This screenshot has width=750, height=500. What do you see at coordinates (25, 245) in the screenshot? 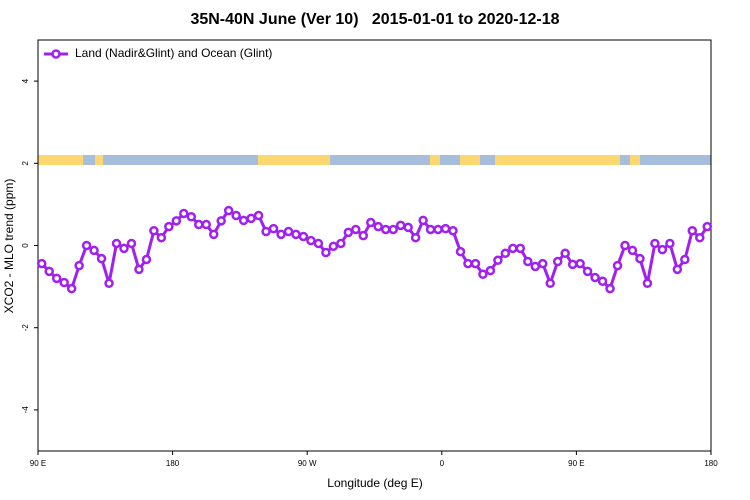
I see `y-tick-label: 0` at bounding box center [25, 245].